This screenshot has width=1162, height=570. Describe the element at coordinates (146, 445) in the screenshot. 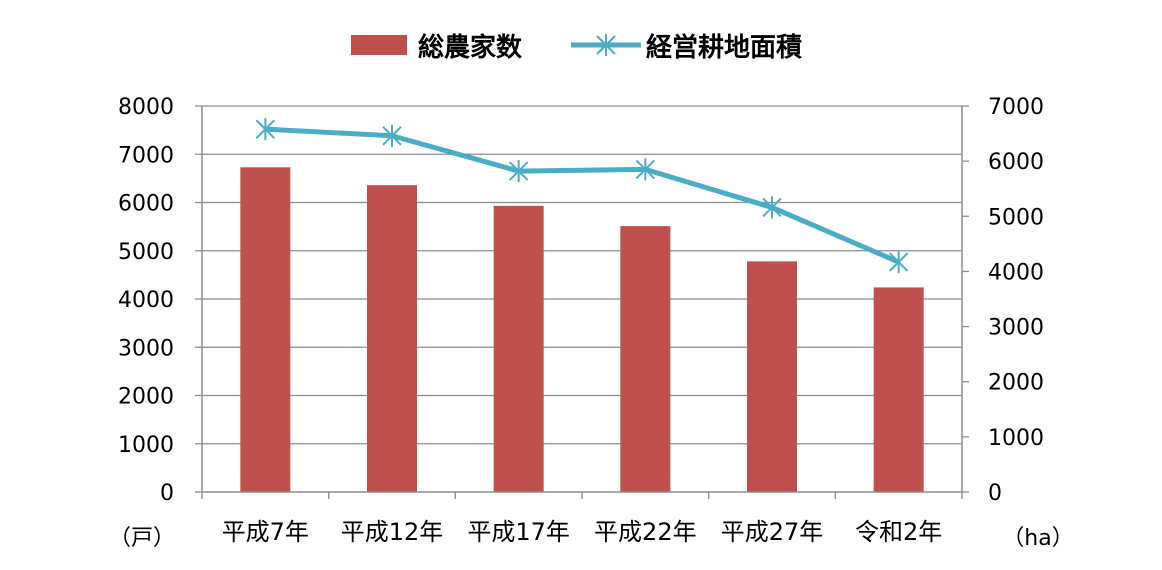

I see `left-tick-label: 1000` at that location.